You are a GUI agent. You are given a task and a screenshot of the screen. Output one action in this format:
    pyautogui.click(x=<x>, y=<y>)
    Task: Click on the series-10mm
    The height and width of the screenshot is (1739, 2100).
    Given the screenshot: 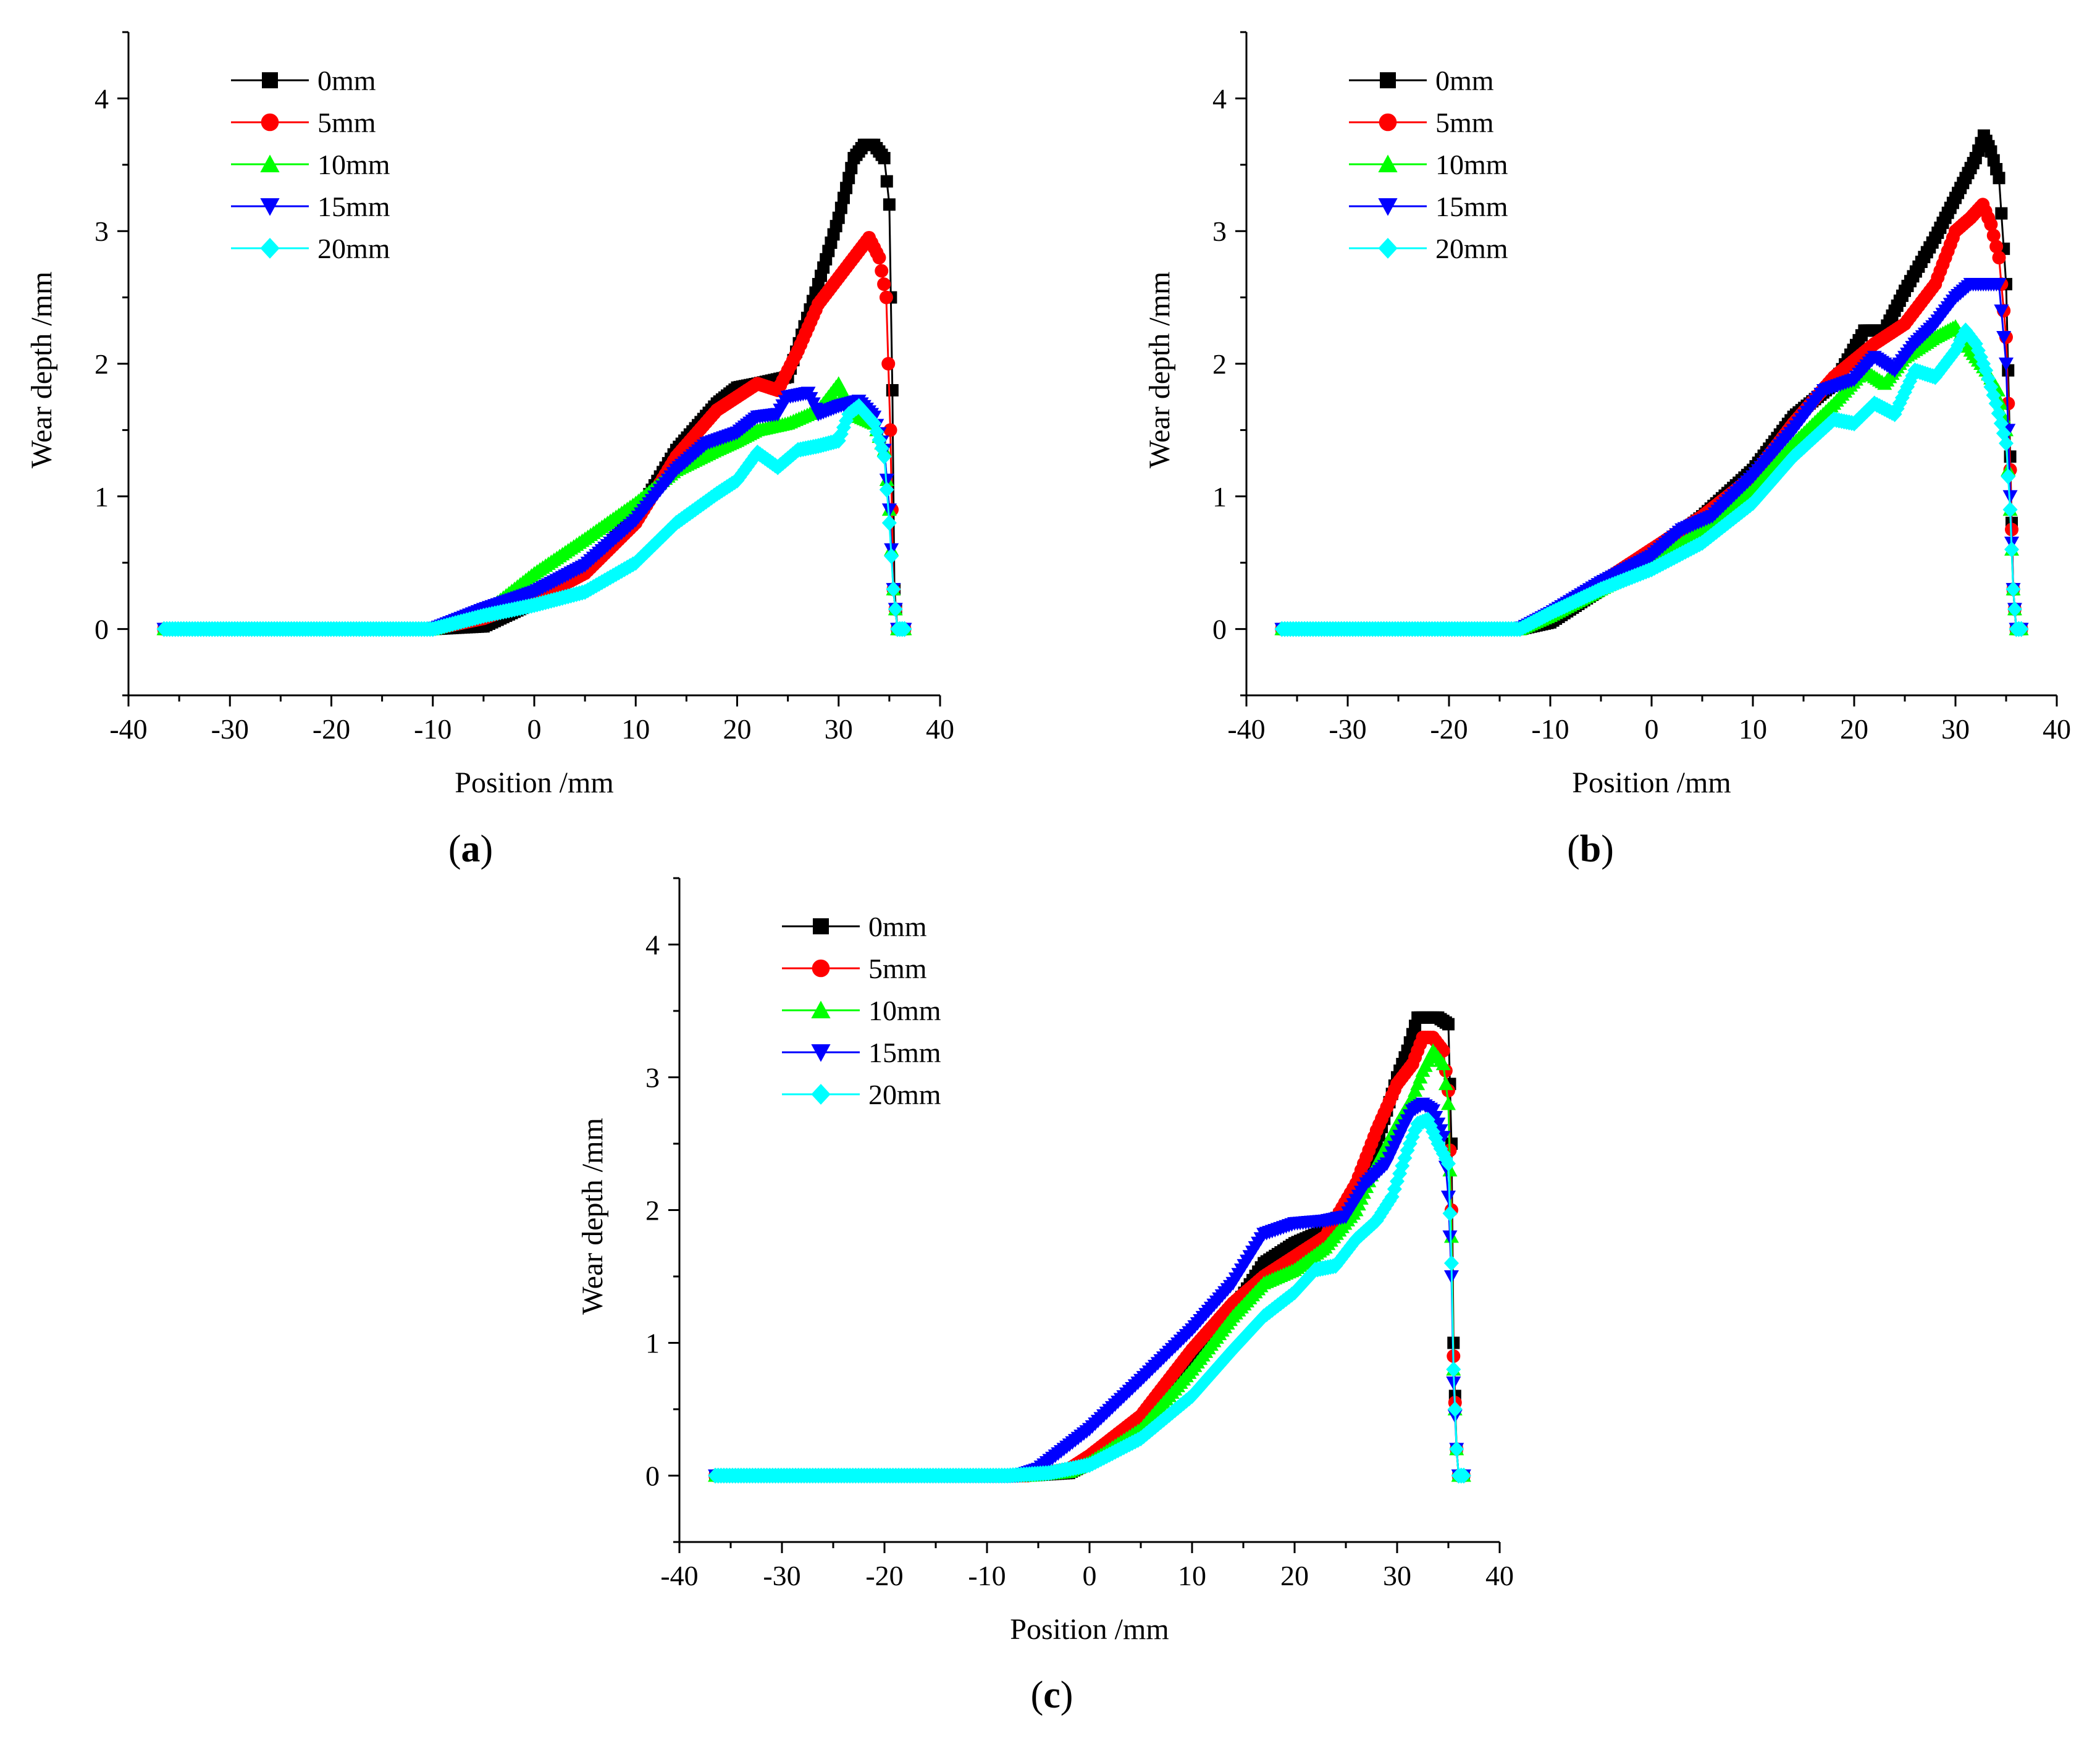 What is the action you would take?
    pyautogui.click(x=1089, y=1262)
    